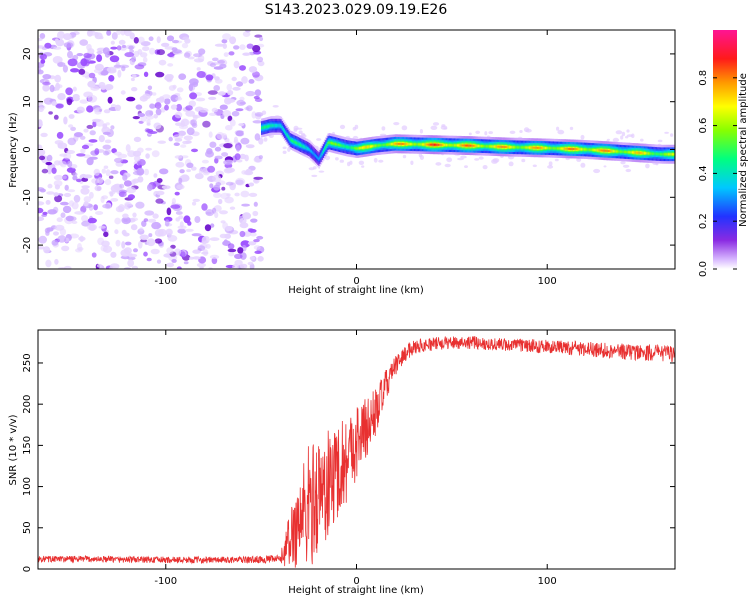 This screenshot has width=750, height=600. I want to click on y-tick-label: 100, so click(27, 486).